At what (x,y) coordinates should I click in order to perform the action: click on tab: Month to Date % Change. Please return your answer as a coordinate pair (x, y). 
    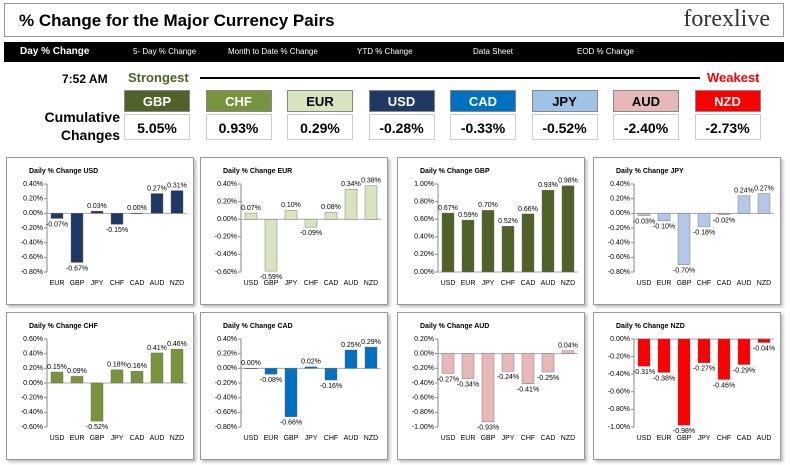
    Looking at the image, I should click on (273, 51).